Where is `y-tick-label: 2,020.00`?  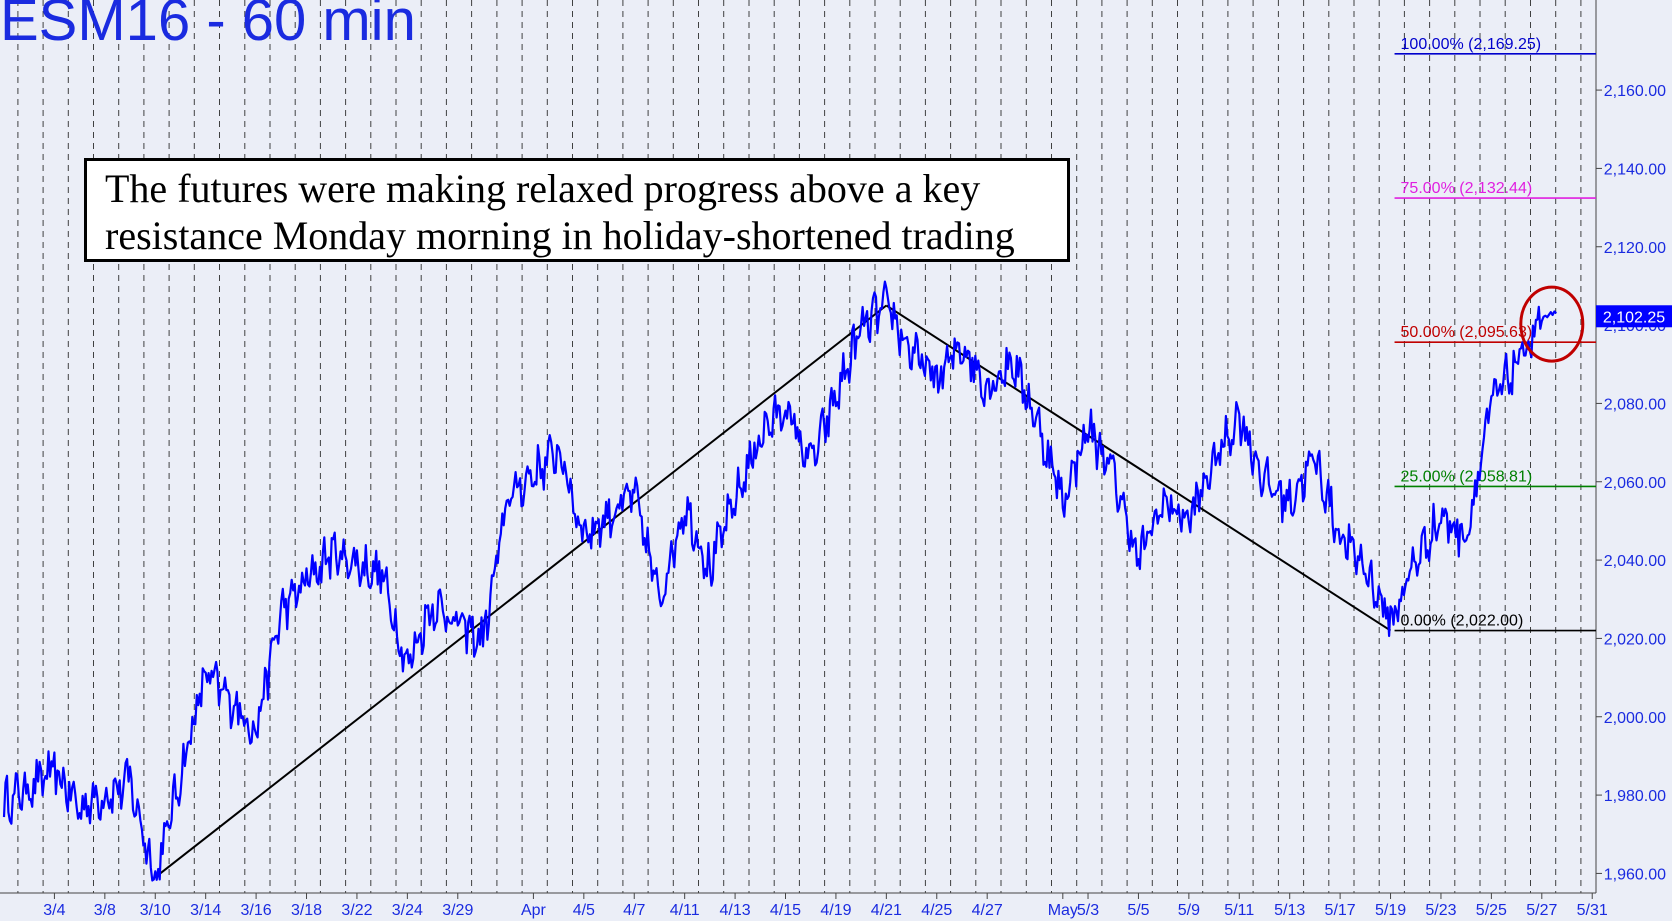
y-tick-label: 2,020.00 is located at coordinates (1635, 639).